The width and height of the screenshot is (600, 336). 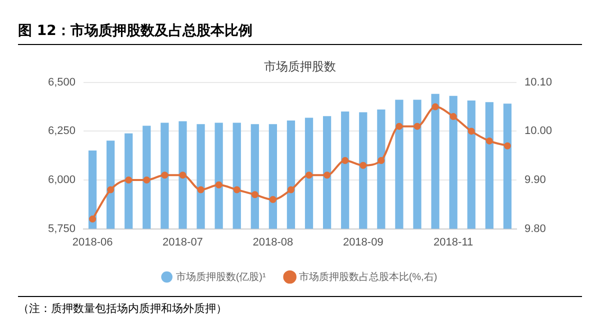 What do you see at coordinates (300, 67) in the screenshot?
I see `chart-subtitle: 市场质押股数` at bounding box center [300, 67].